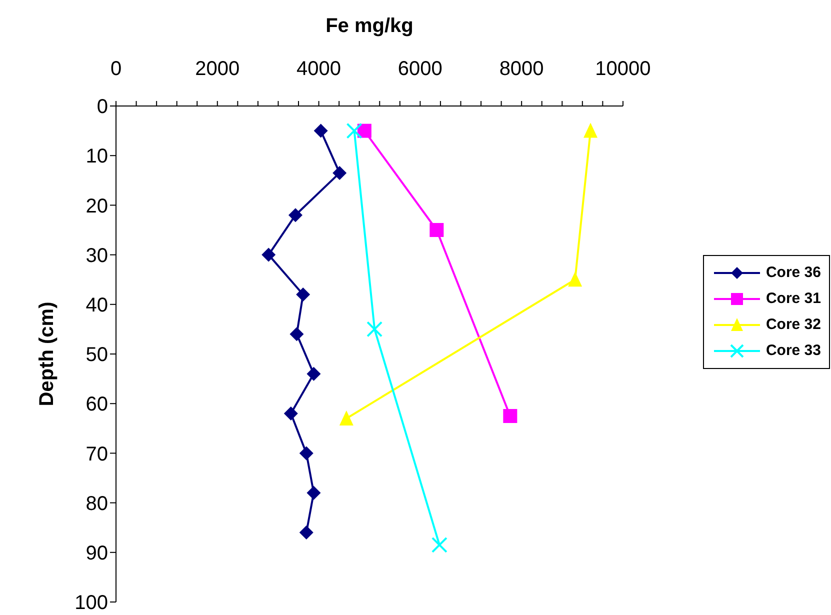 The height and width of the screenshot is (615, 831). What do you see at coordinates (217, 69) in the screenshot?
I see `x-tick-label: 2000` at bounding box center [217, 69].